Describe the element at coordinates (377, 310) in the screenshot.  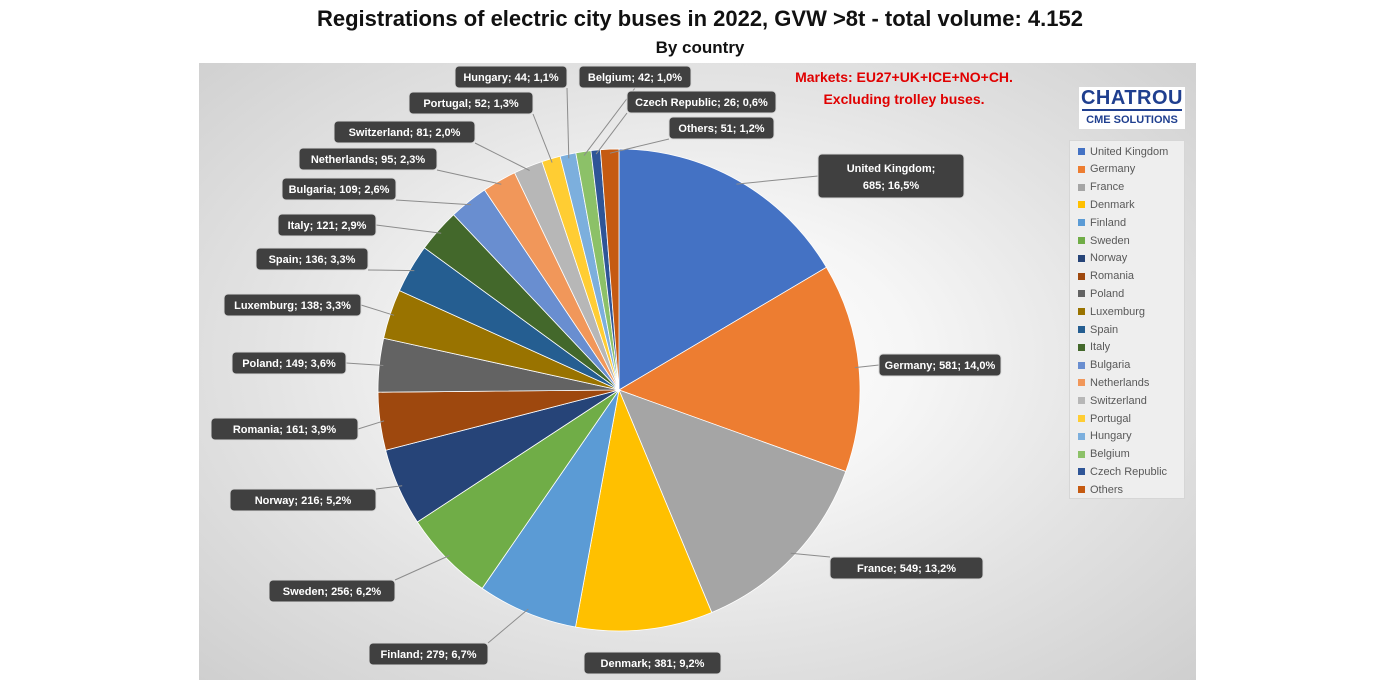
I see `leader-line-luxemburg` at that location.